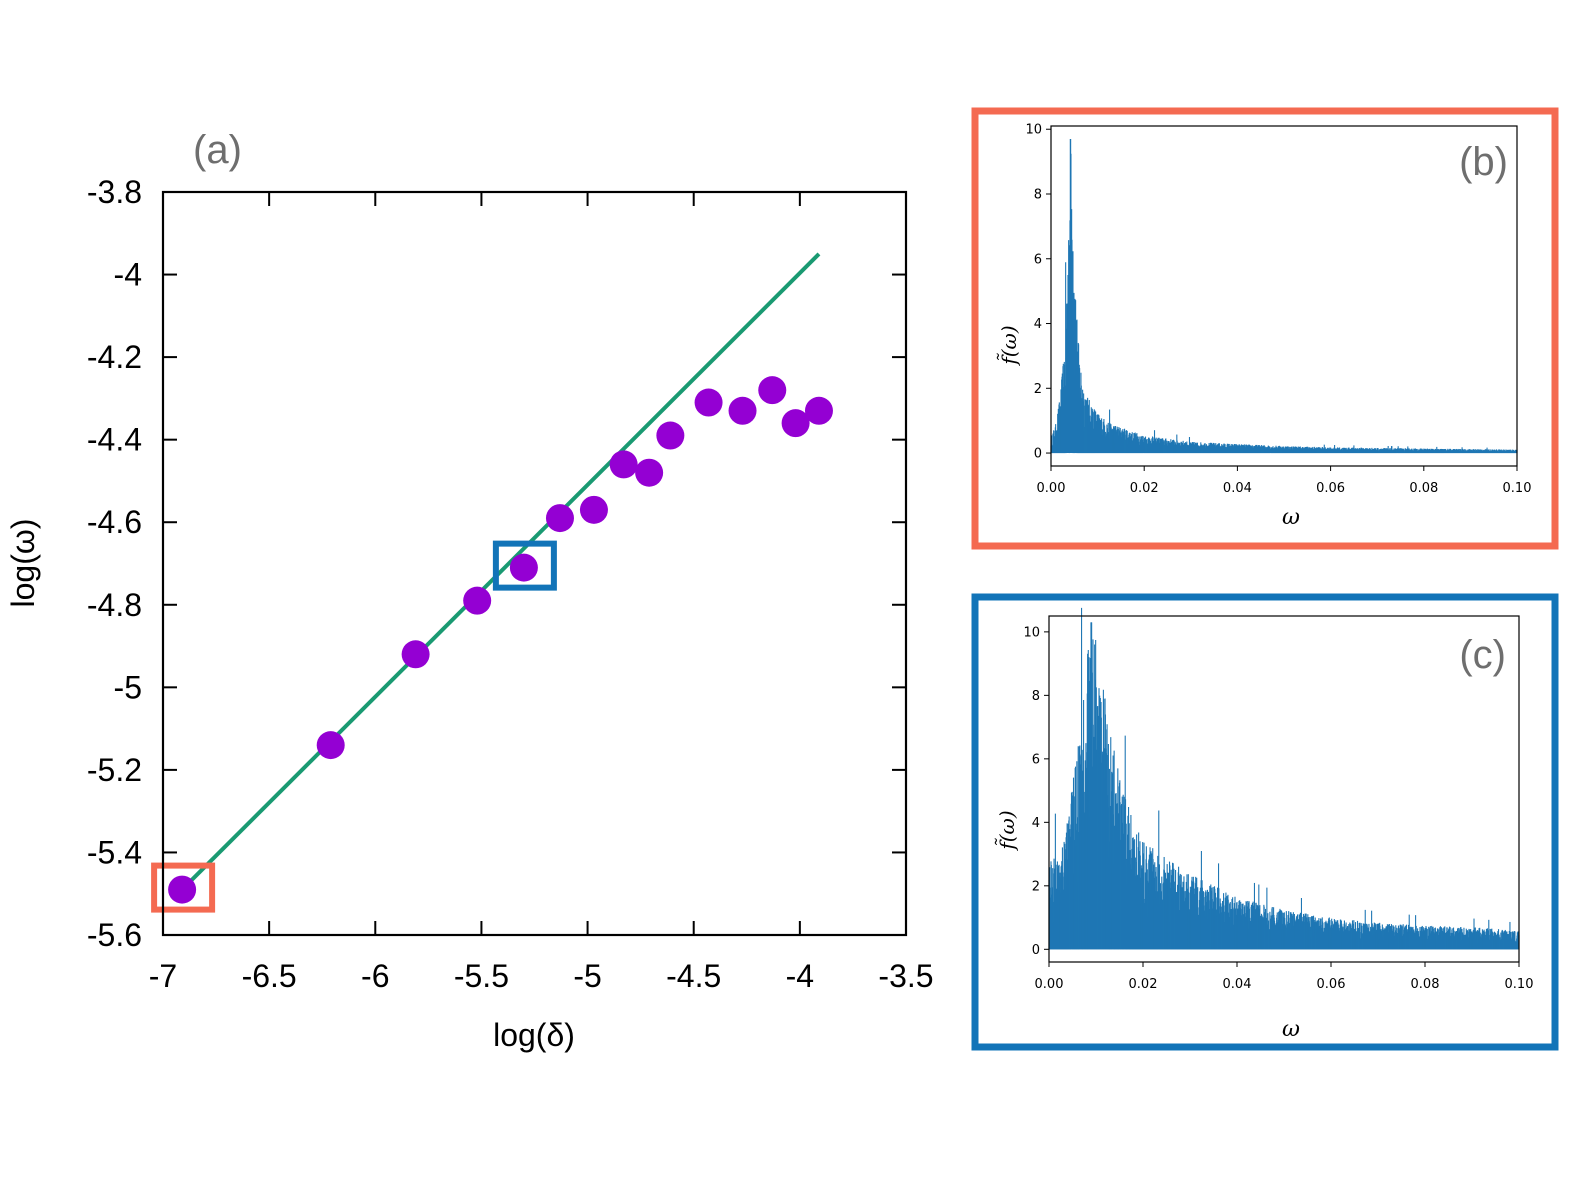 The height and width of the screenshot is (1183, 1578). Describe the element at coordinates (128, 275) in the screenshot. I see `y-tick-label: -4` at that location.